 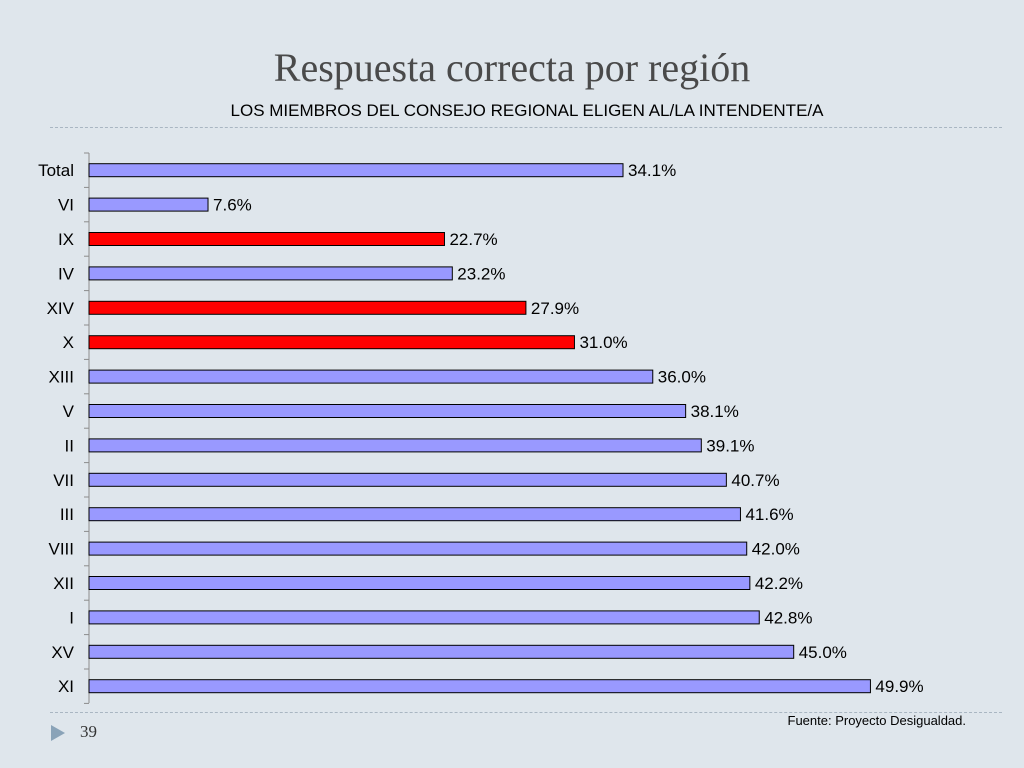 What do you see at coordinates (418, 548) in the screenshot?
I see `bar-viii` at bounding box center [418, 548].